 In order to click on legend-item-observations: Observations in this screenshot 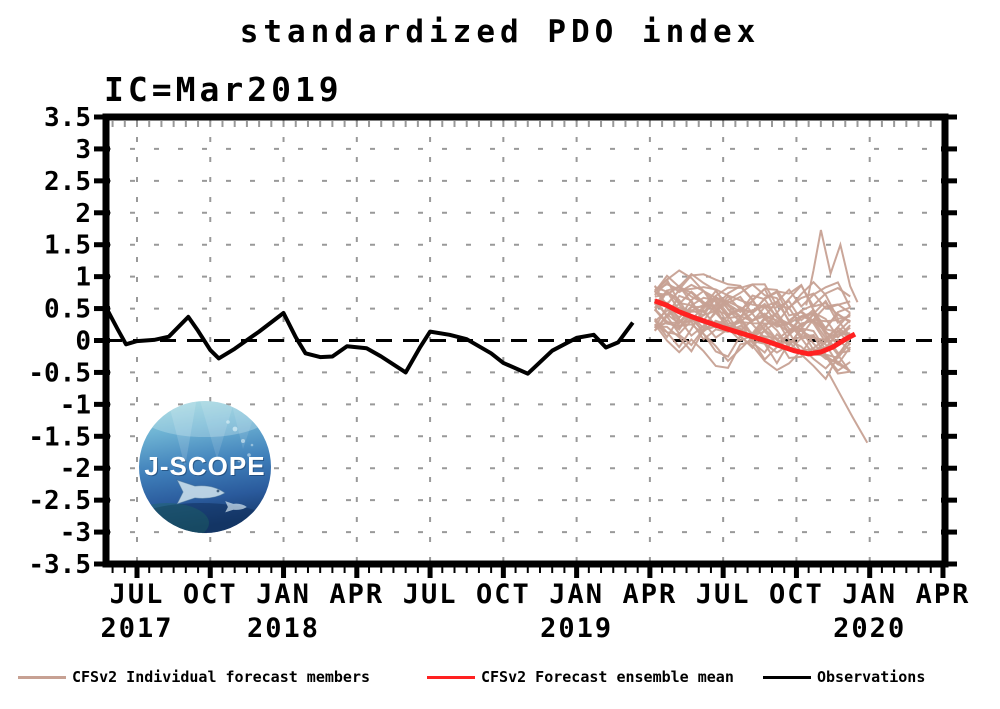, I will do `click(844, 677)`.